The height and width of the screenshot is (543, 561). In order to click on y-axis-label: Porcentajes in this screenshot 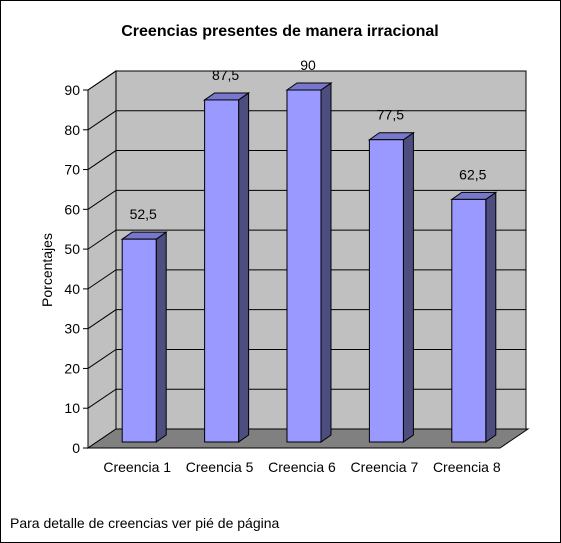, I will do `click(47, 270)`.